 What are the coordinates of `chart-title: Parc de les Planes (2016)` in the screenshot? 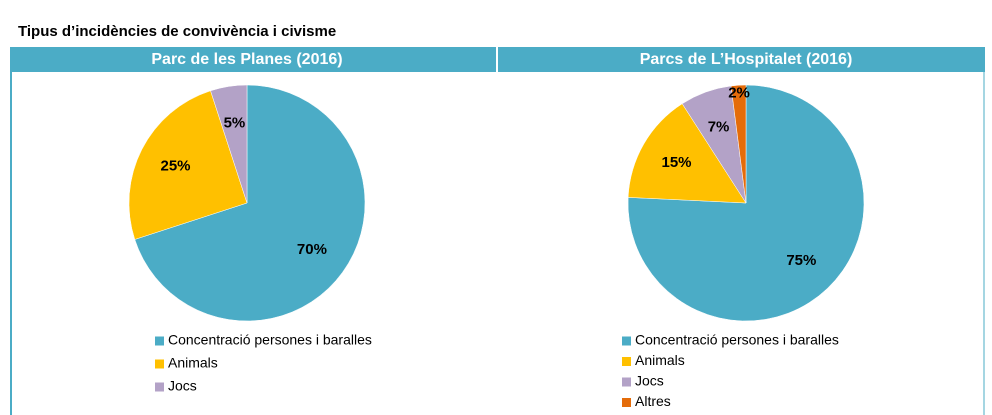 It's located at (246, 59).